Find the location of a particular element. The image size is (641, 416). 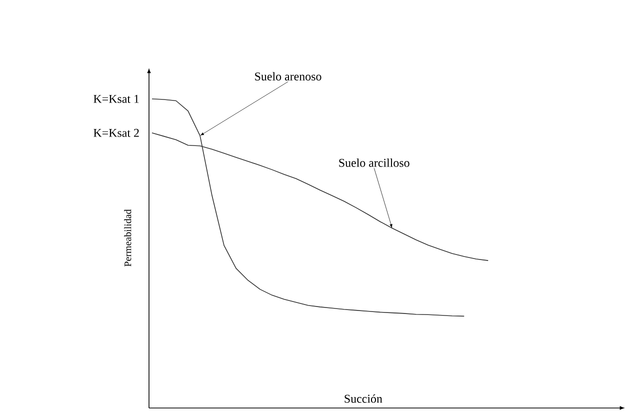

text: K=Ksat 1 is located at coordinates (116, 98).